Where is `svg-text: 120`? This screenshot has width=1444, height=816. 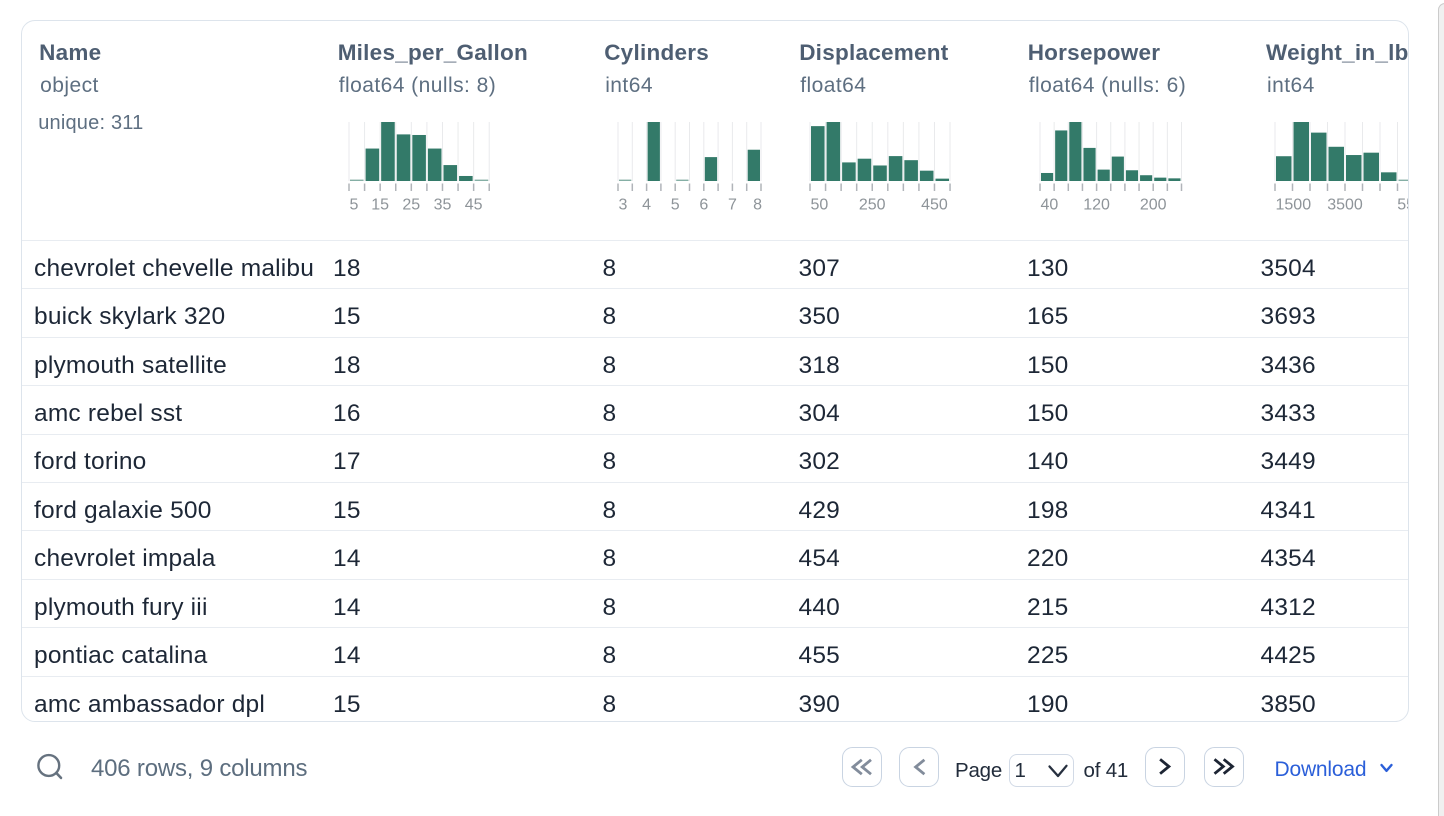 svg-text: 120 is located at coordinates (1097, 204).